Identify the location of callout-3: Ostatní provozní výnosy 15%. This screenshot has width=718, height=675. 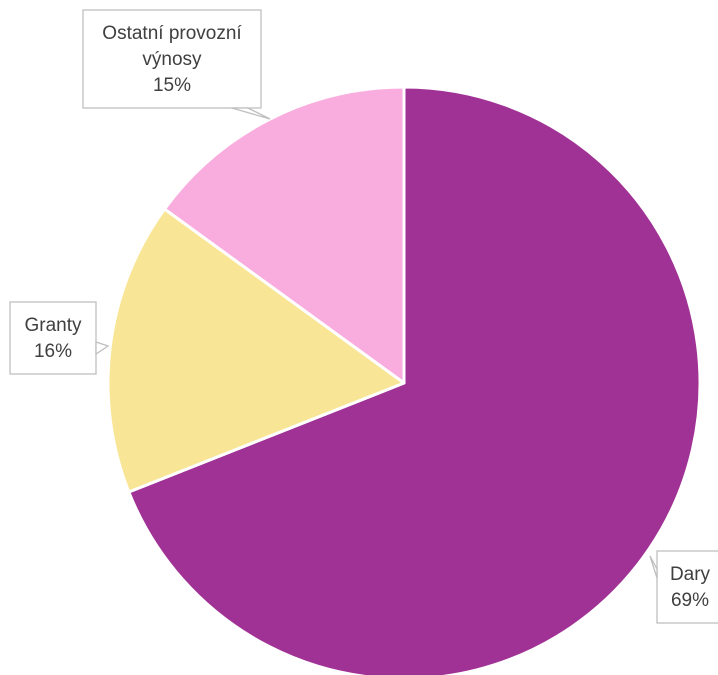
(176, 64).